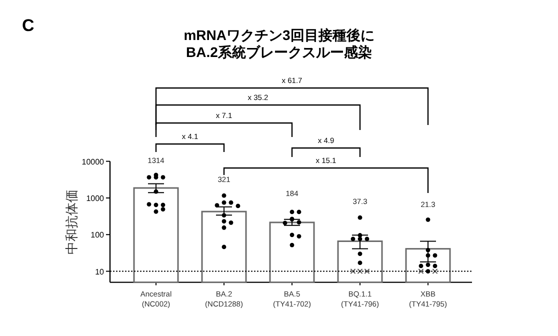 The height and width of the screenshot is (336, 558). Describe the element at coordinates (100, 271) in the screenshot. I see `y-tick-label: 10` at that location.